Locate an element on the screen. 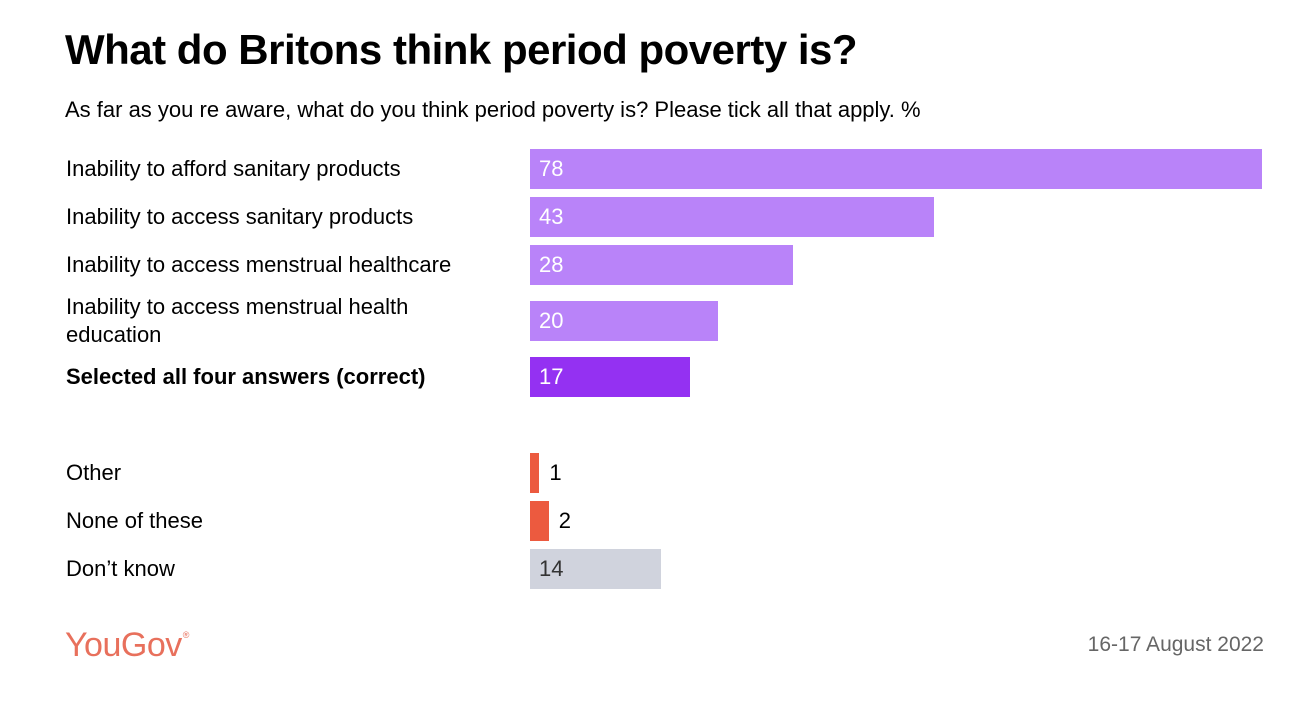 The width and height of the screenshot is (1314, 728). category-label: Inability to access sanitary products is located at coordinates (240, 216).